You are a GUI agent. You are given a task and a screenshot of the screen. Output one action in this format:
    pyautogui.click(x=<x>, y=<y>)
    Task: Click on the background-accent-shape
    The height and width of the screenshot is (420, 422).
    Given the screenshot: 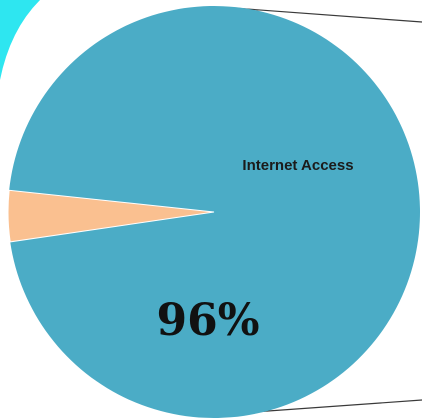 What is the action you would take?
    pyautogui.click(x=20, y=40)
    